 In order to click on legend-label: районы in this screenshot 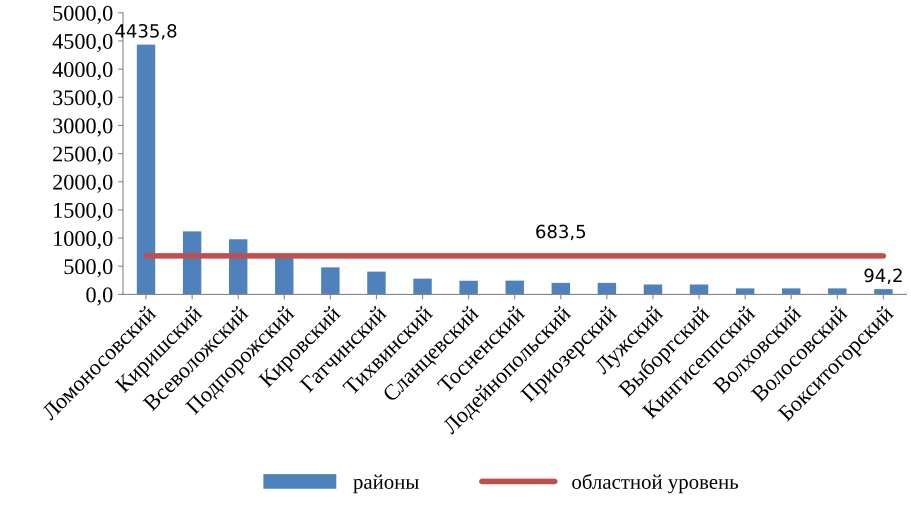, I will do `click(386, 484)`.